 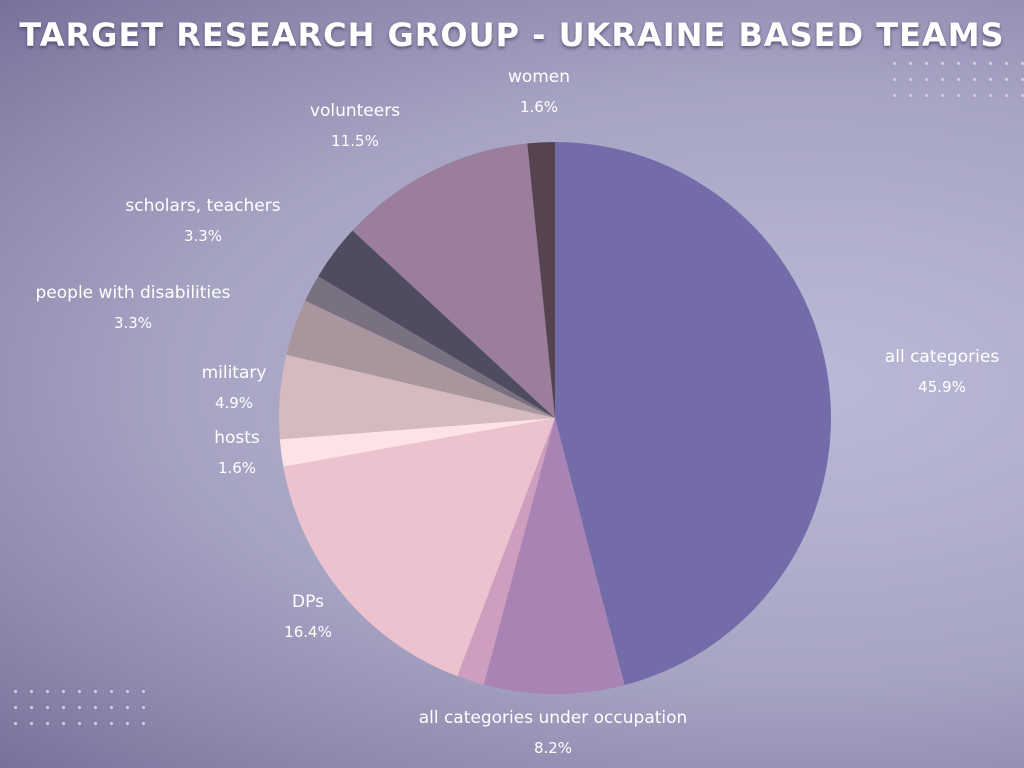 I want to click on decorative-dots-bottom-left, so click(x=86, y=714).